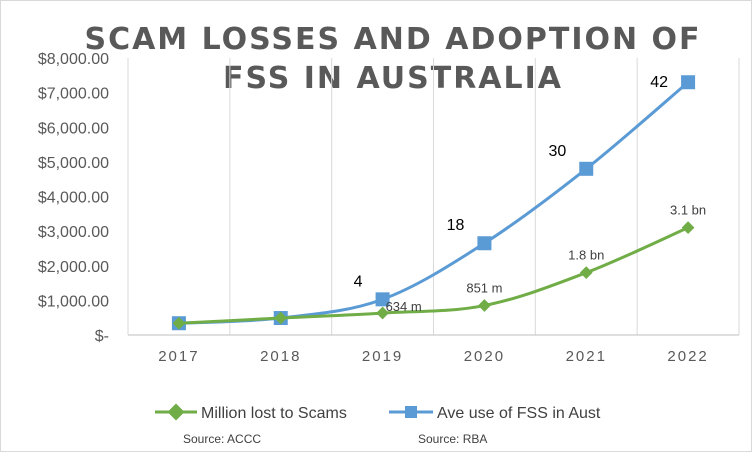 The height and width of the screenshot is (452, 752). I want to click on data-label-fss: 18, so click(456, 225).